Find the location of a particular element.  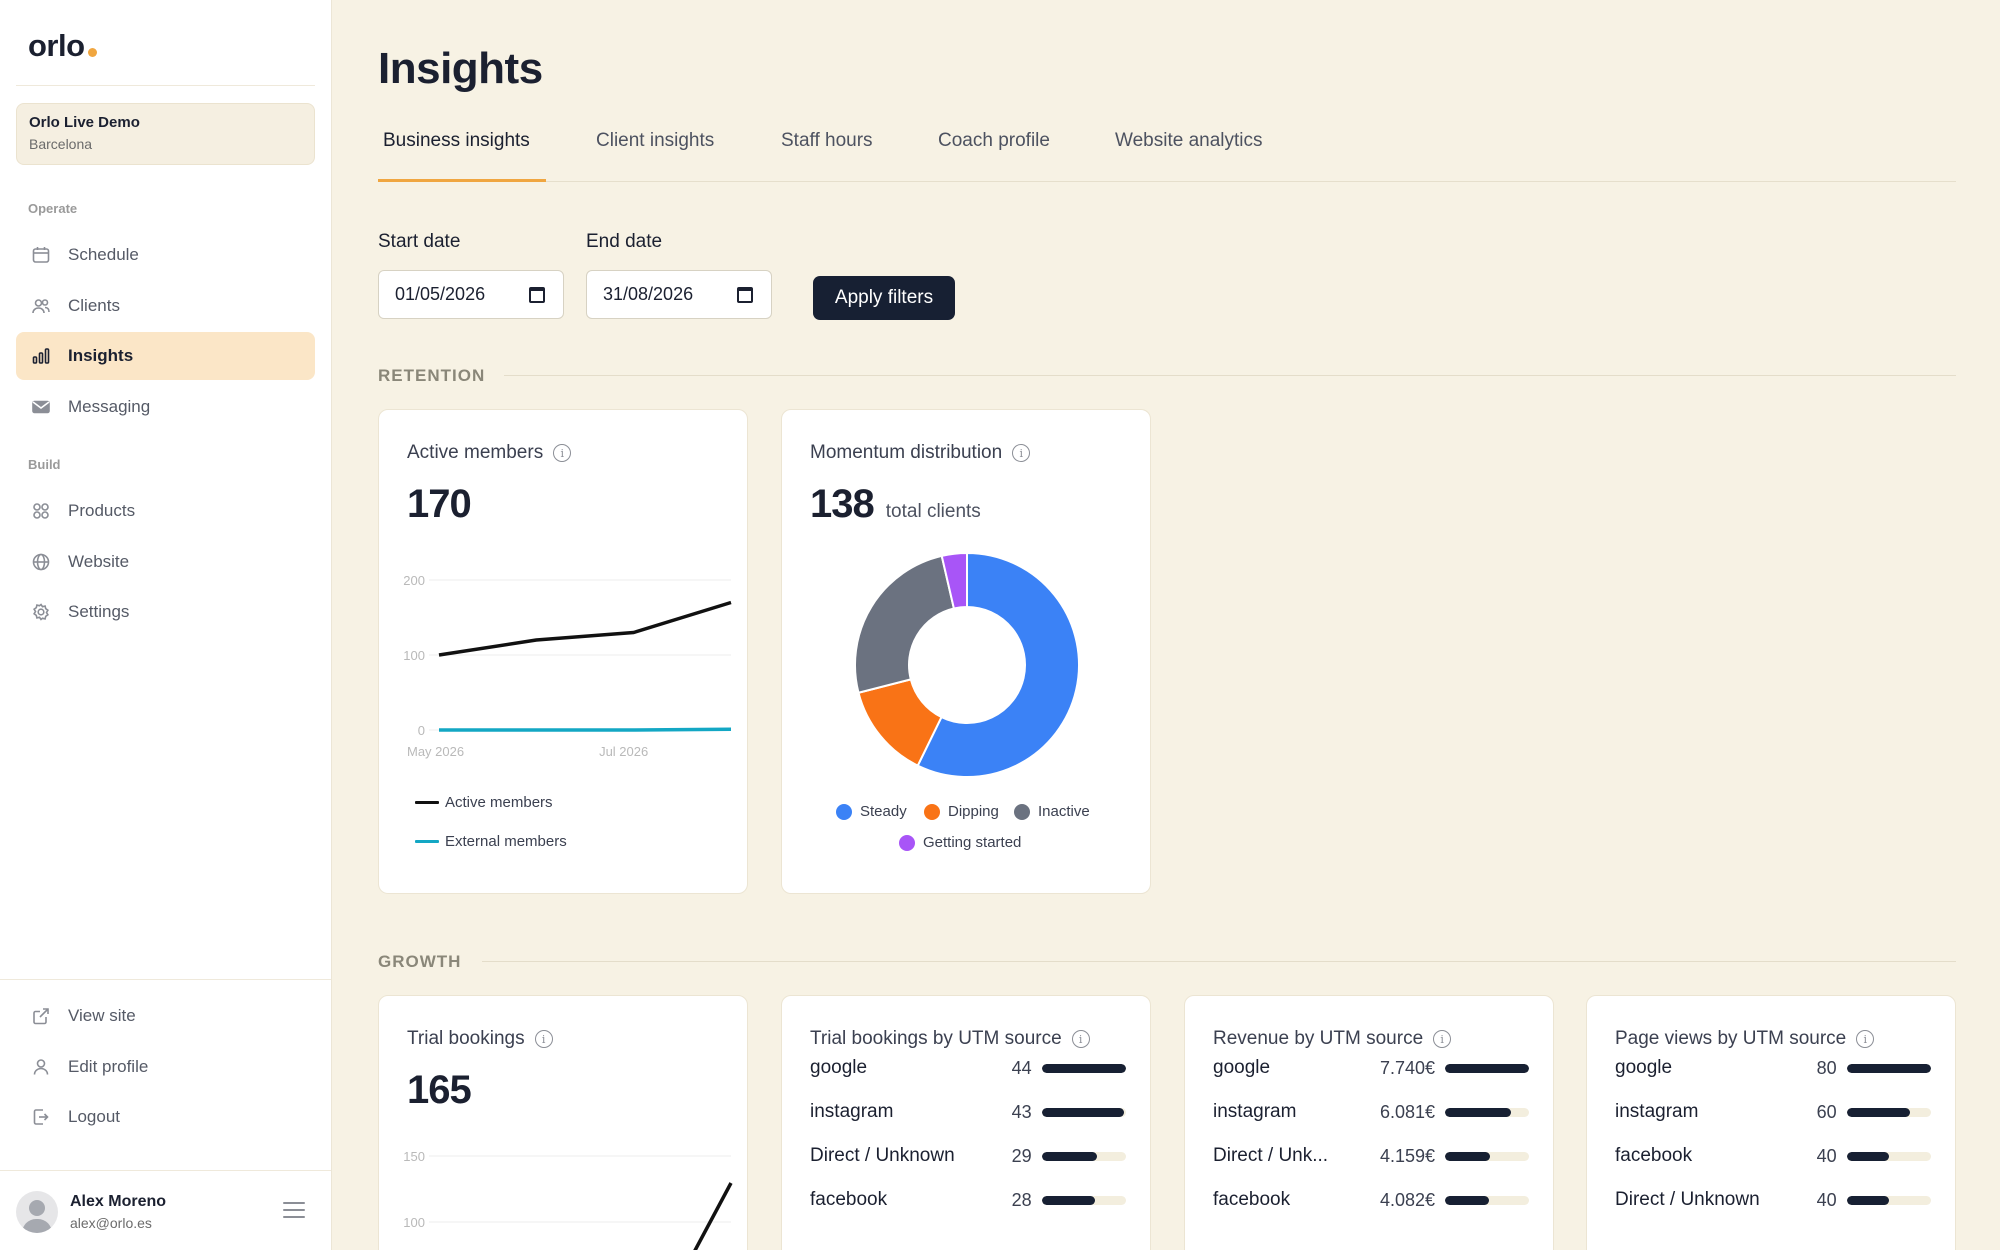

y-tick-label: 100 is located at coordinates (414, 655).